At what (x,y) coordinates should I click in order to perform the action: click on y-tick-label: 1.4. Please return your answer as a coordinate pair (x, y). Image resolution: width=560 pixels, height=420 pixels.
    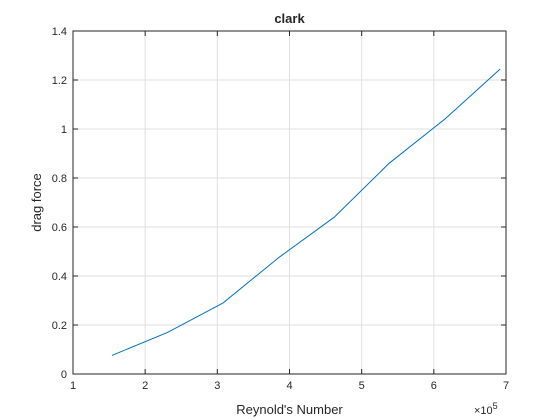
    Looking at the image, I should click on (59, 32).